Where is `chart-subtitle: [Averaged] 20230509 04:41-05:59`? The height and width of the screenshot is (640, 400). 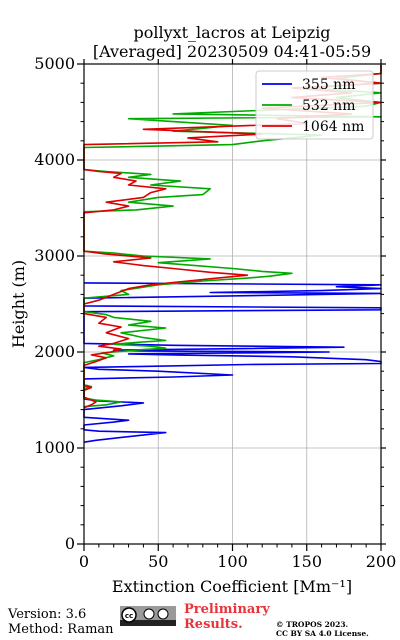 chart-subtitle: [Averaged] 20230509 04:41-05:59 is located at coordinates (232, 51).